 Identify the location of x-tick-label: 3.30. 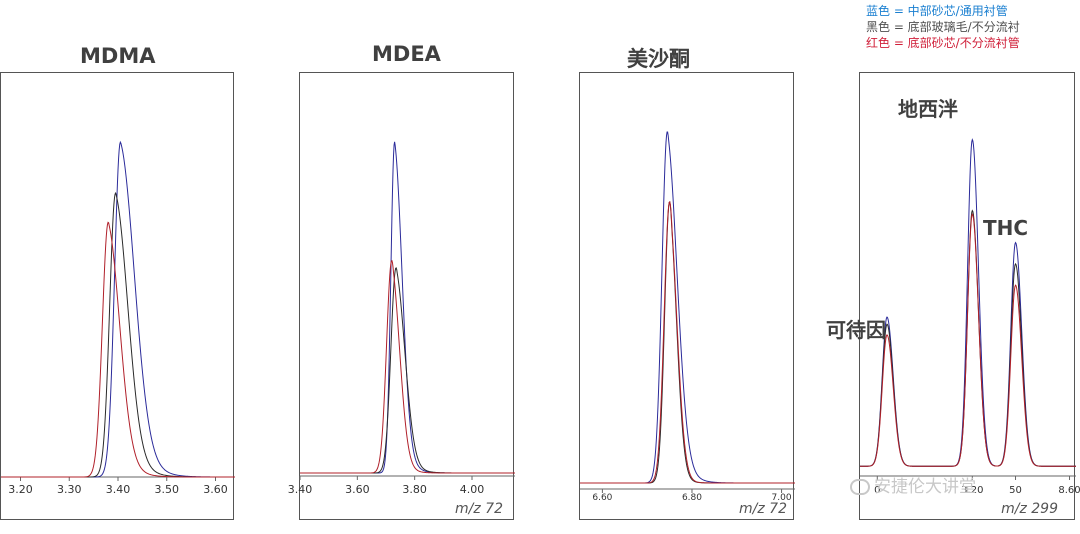
(69, 489).